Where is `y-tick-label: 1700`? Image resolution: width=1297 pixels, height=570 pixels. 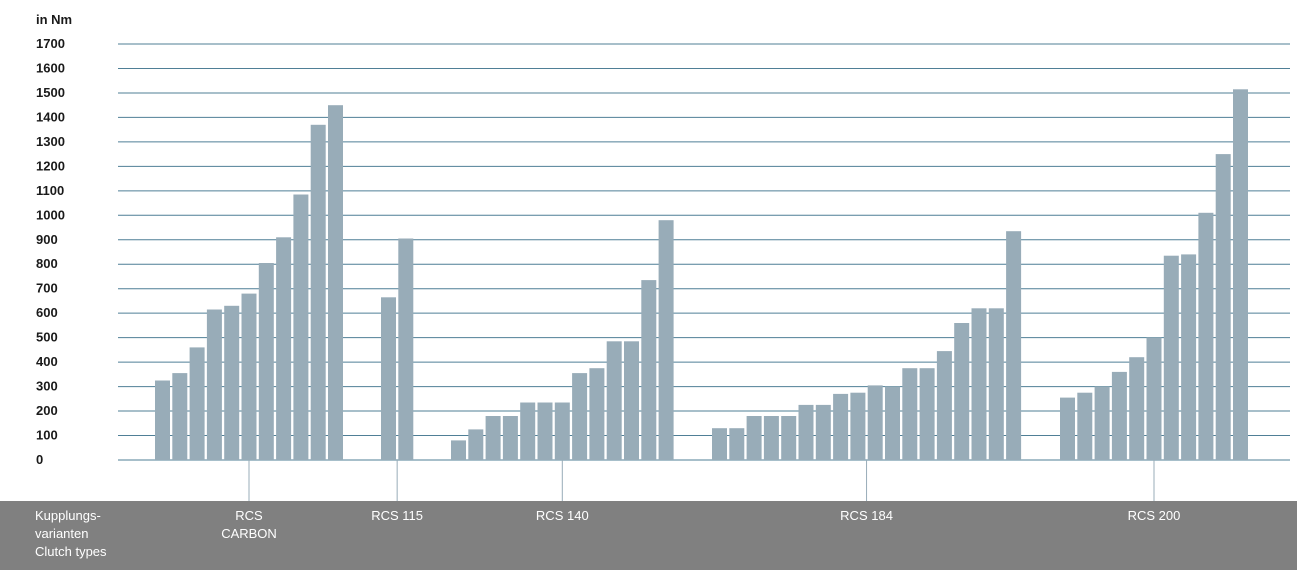 y-tick-label: 1700 is located at coordinates (50, 43).